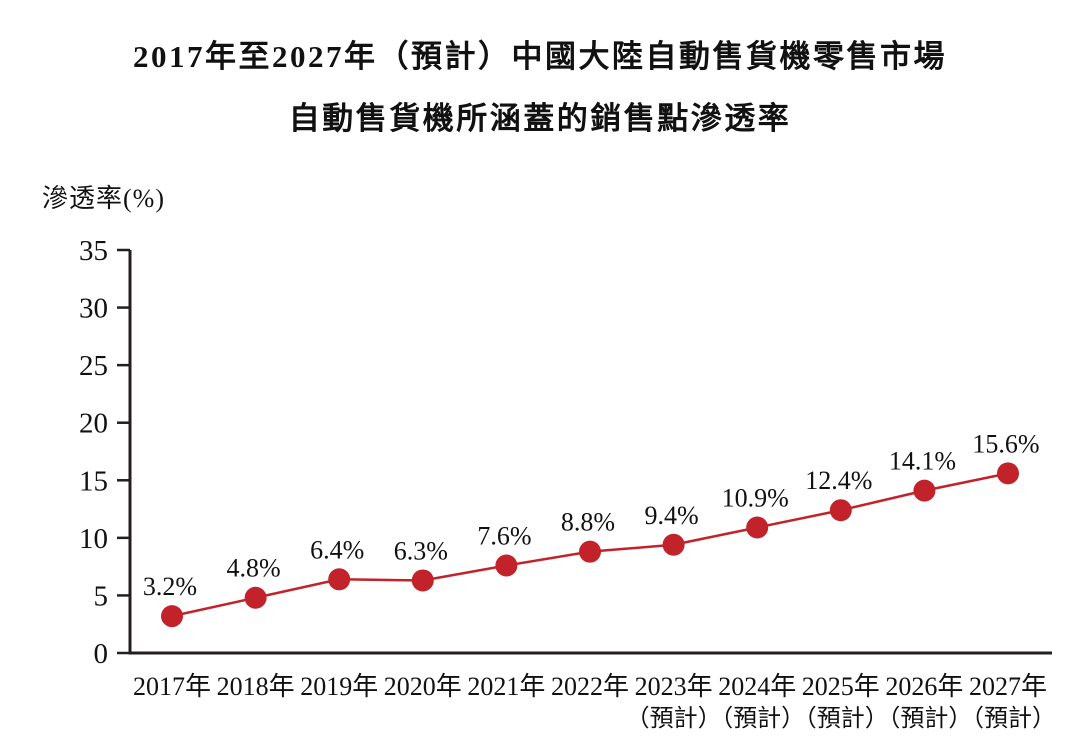 The width and height of the screenshot is (1080, 748). I want to click on x-tick-label: 2020年, so click(423, 686).